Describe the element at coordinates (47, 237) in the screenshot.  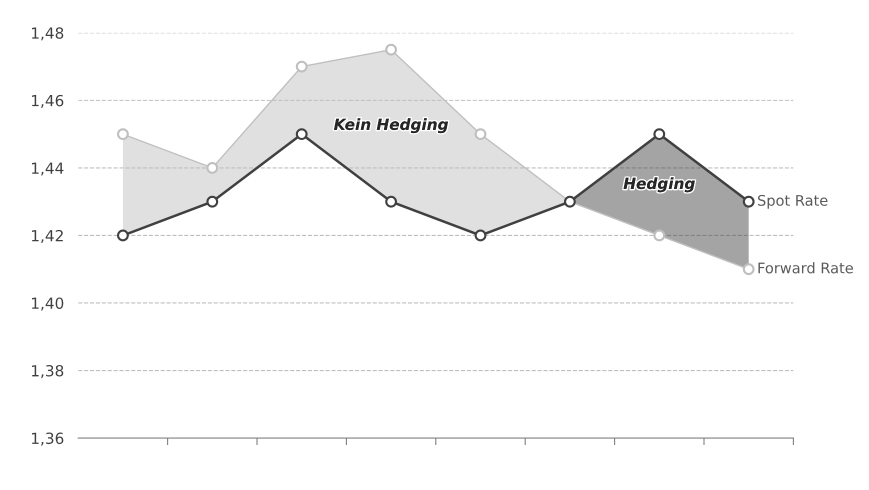
I see `y-tick-label: 1,42` at that location.